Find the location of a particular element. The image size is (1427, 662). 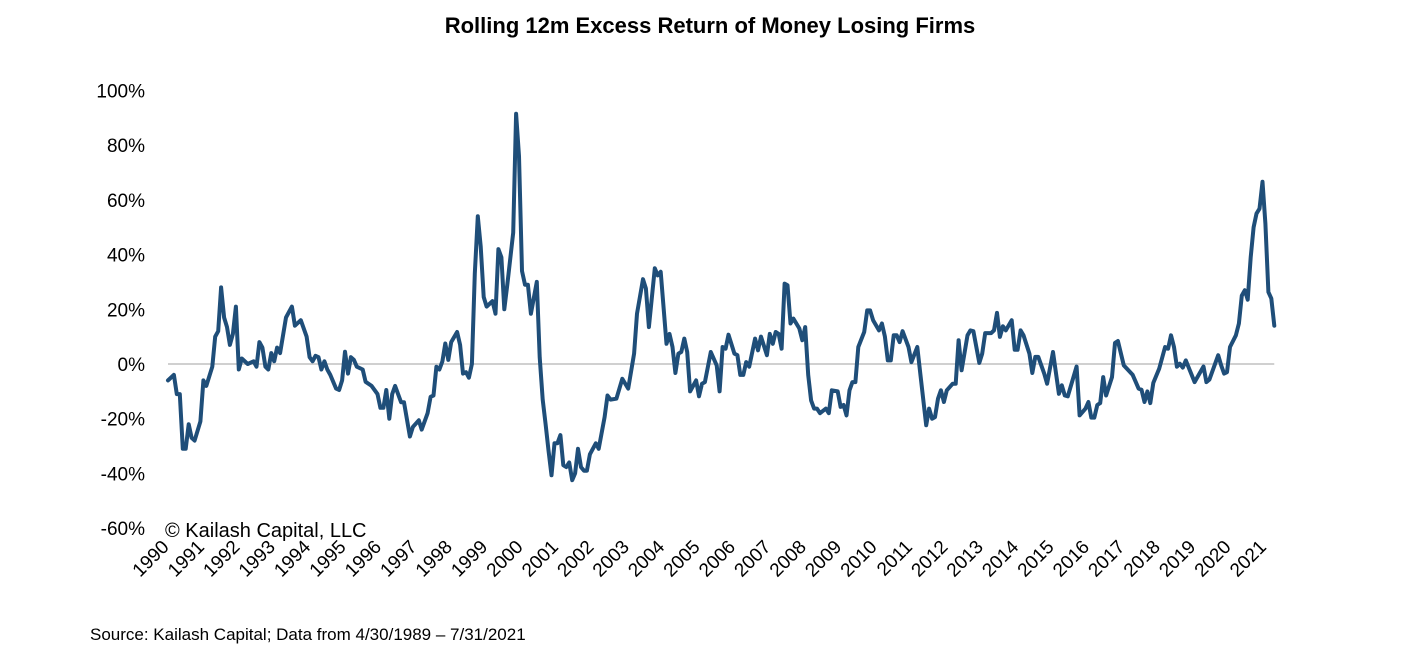

y-tick-label: -20% is located at coordinates (123, 420).